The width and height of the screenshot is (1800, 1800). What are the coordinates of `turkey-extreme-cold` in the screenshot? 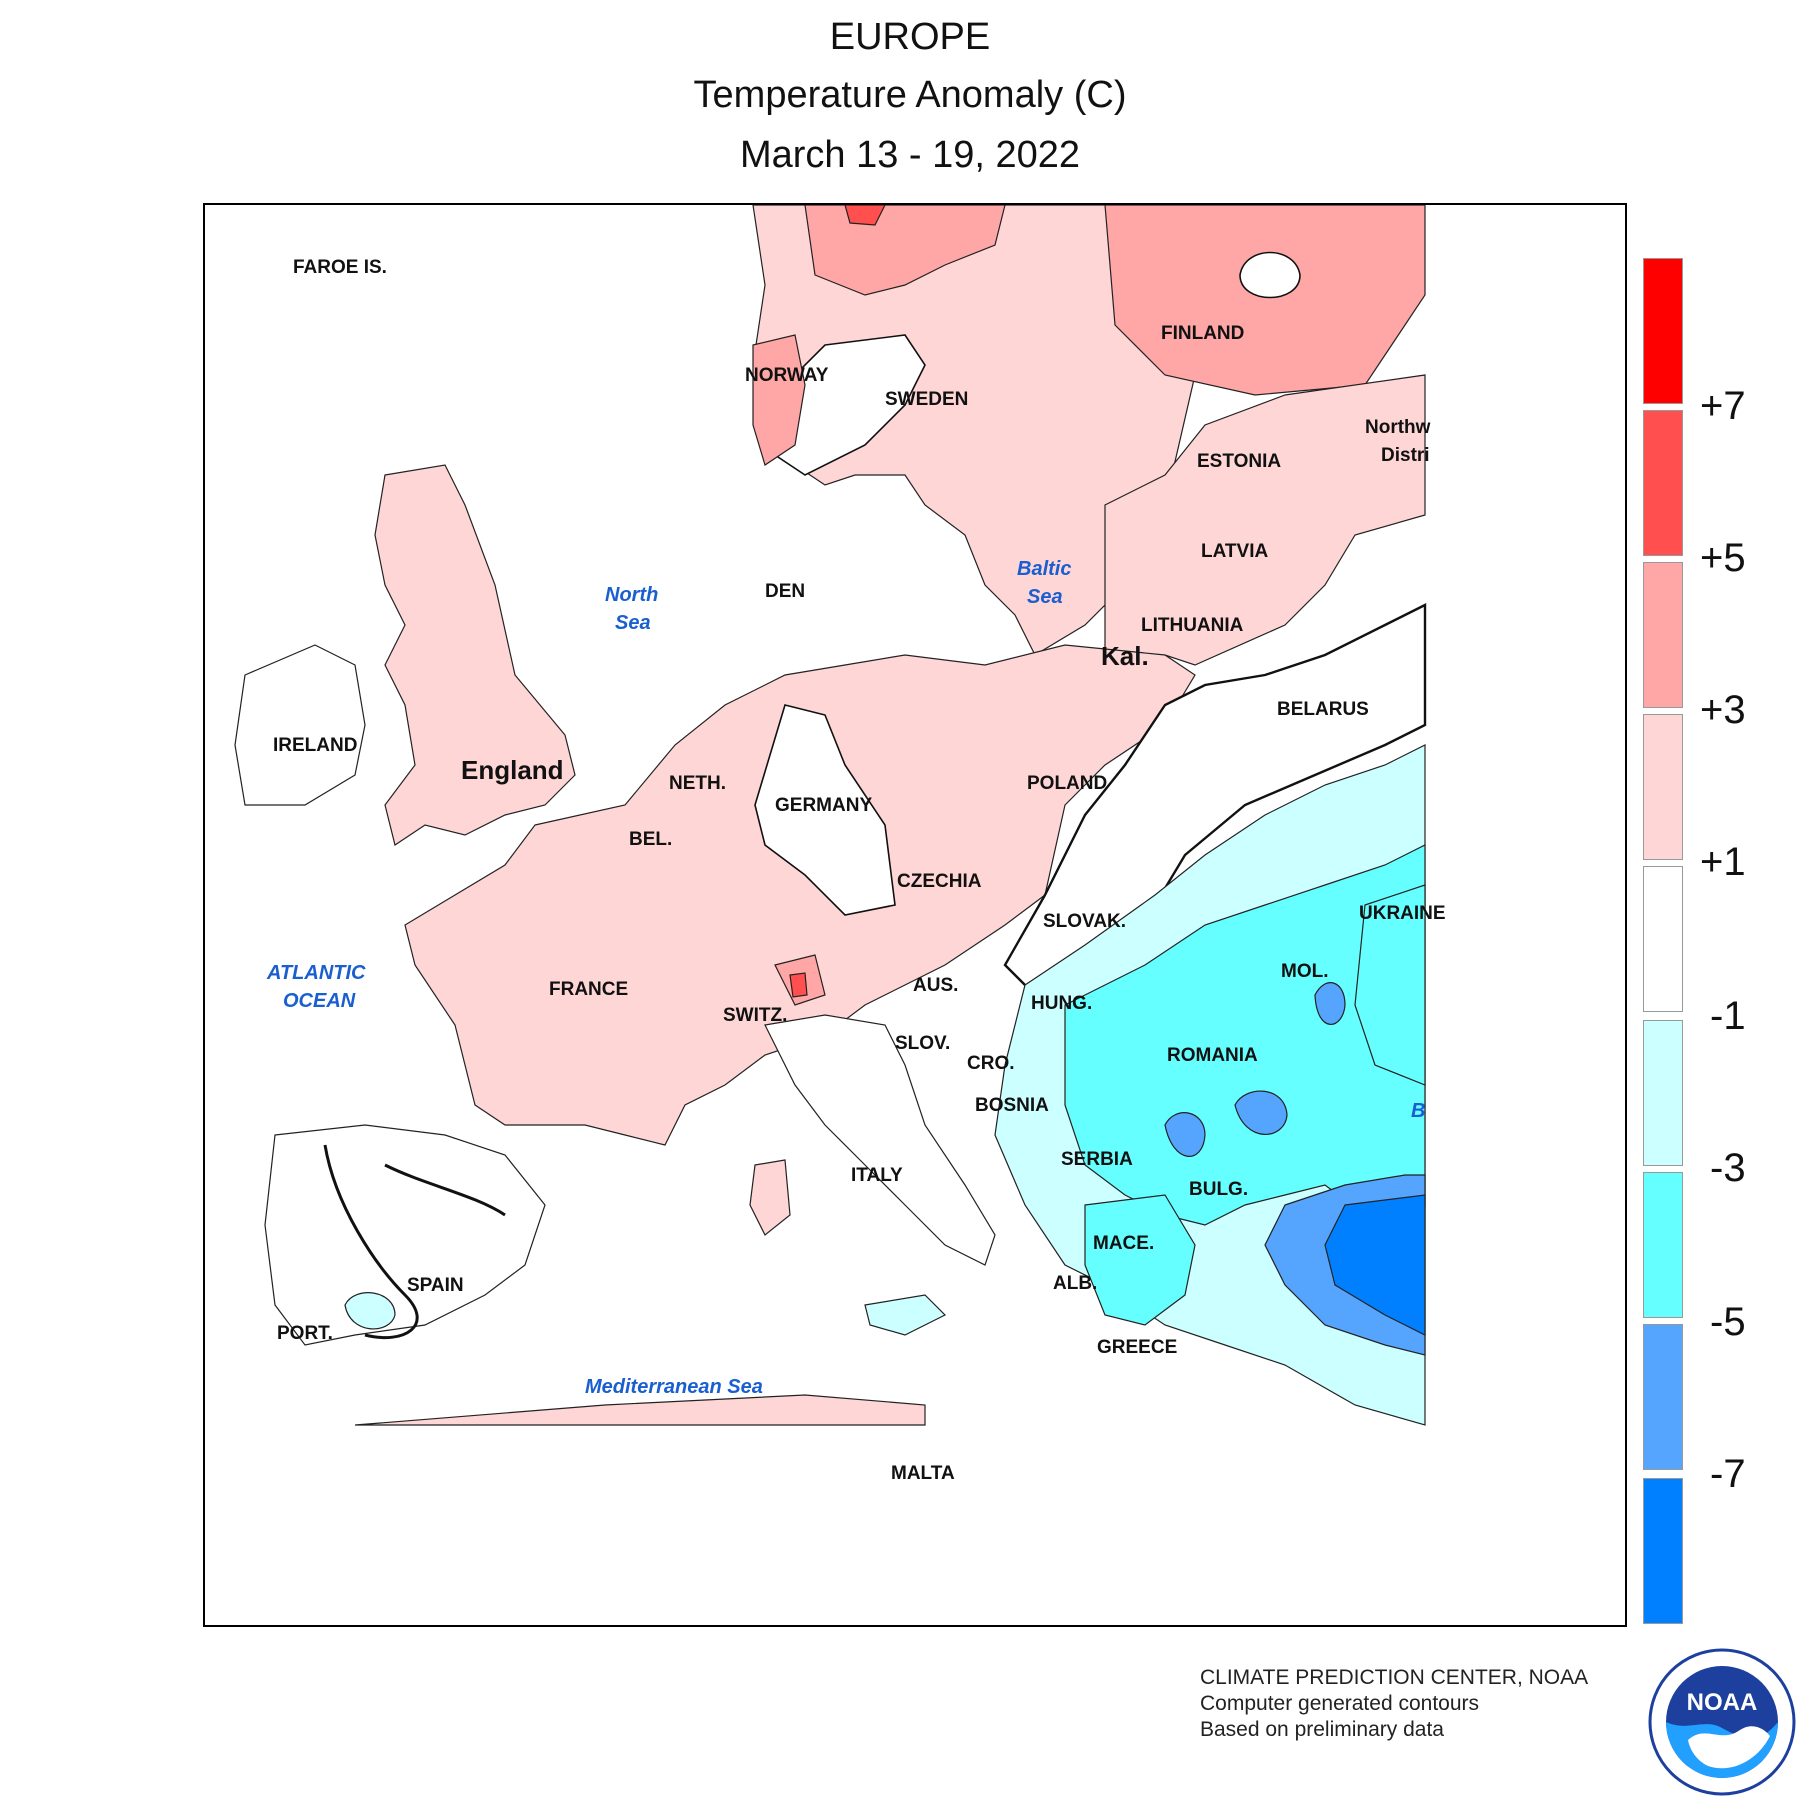 It's located at (1375, 1265).